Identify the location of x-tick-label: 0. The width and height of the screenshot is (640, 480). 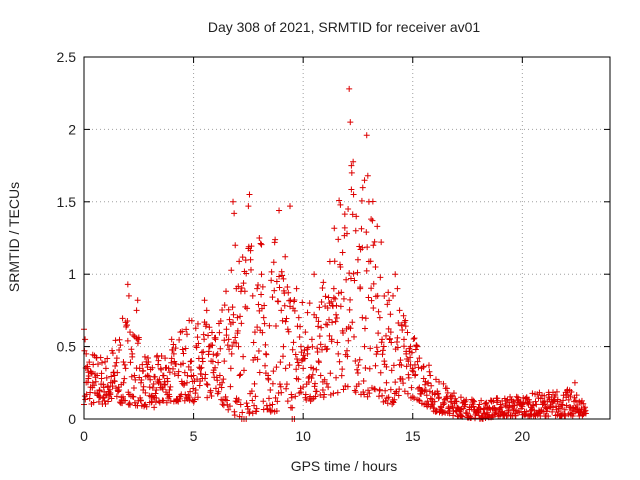
(84, 436).